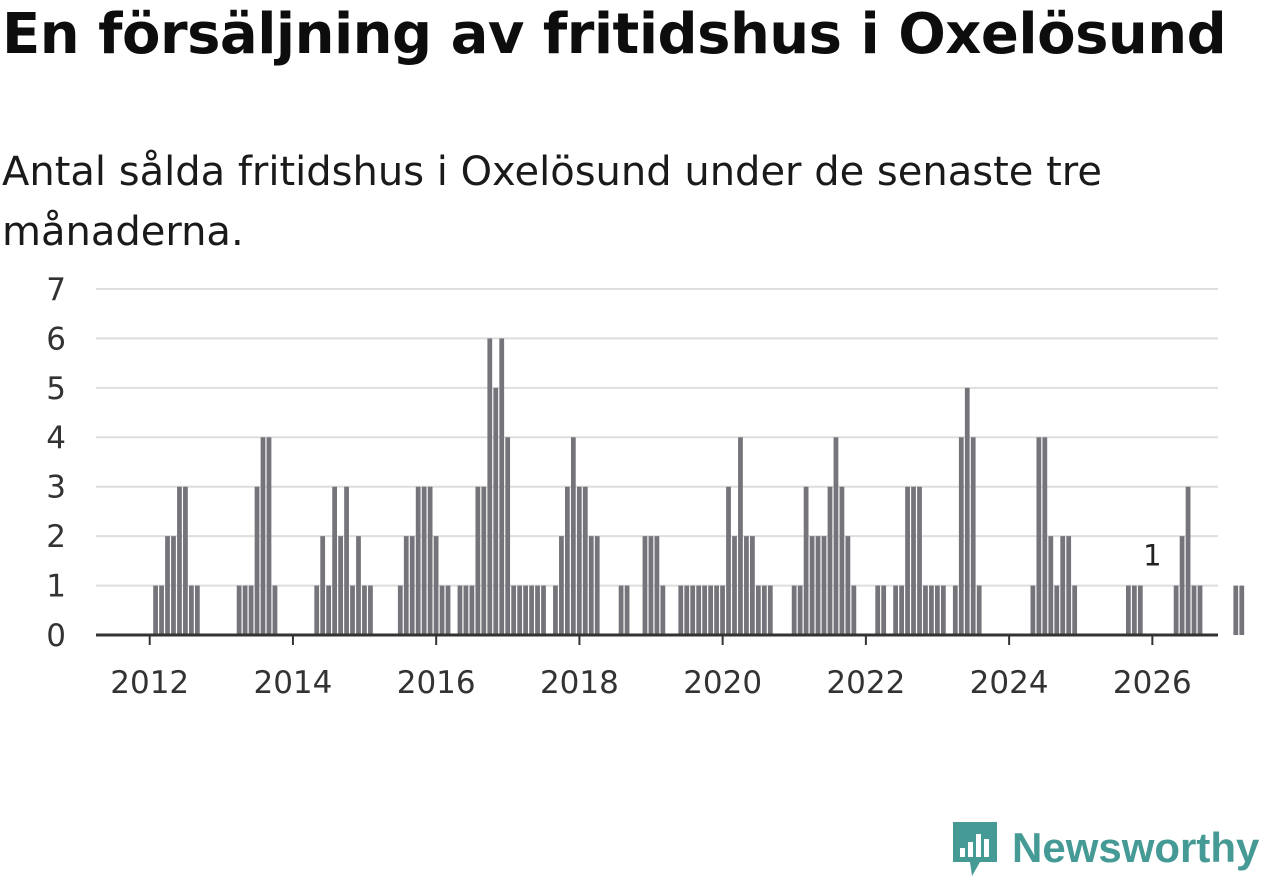 The width and height of the screenshot is (1262, 879). Describe the element at coordinates (56, 587) in the screenshot. I see `y-tick-label: 1` at that location.